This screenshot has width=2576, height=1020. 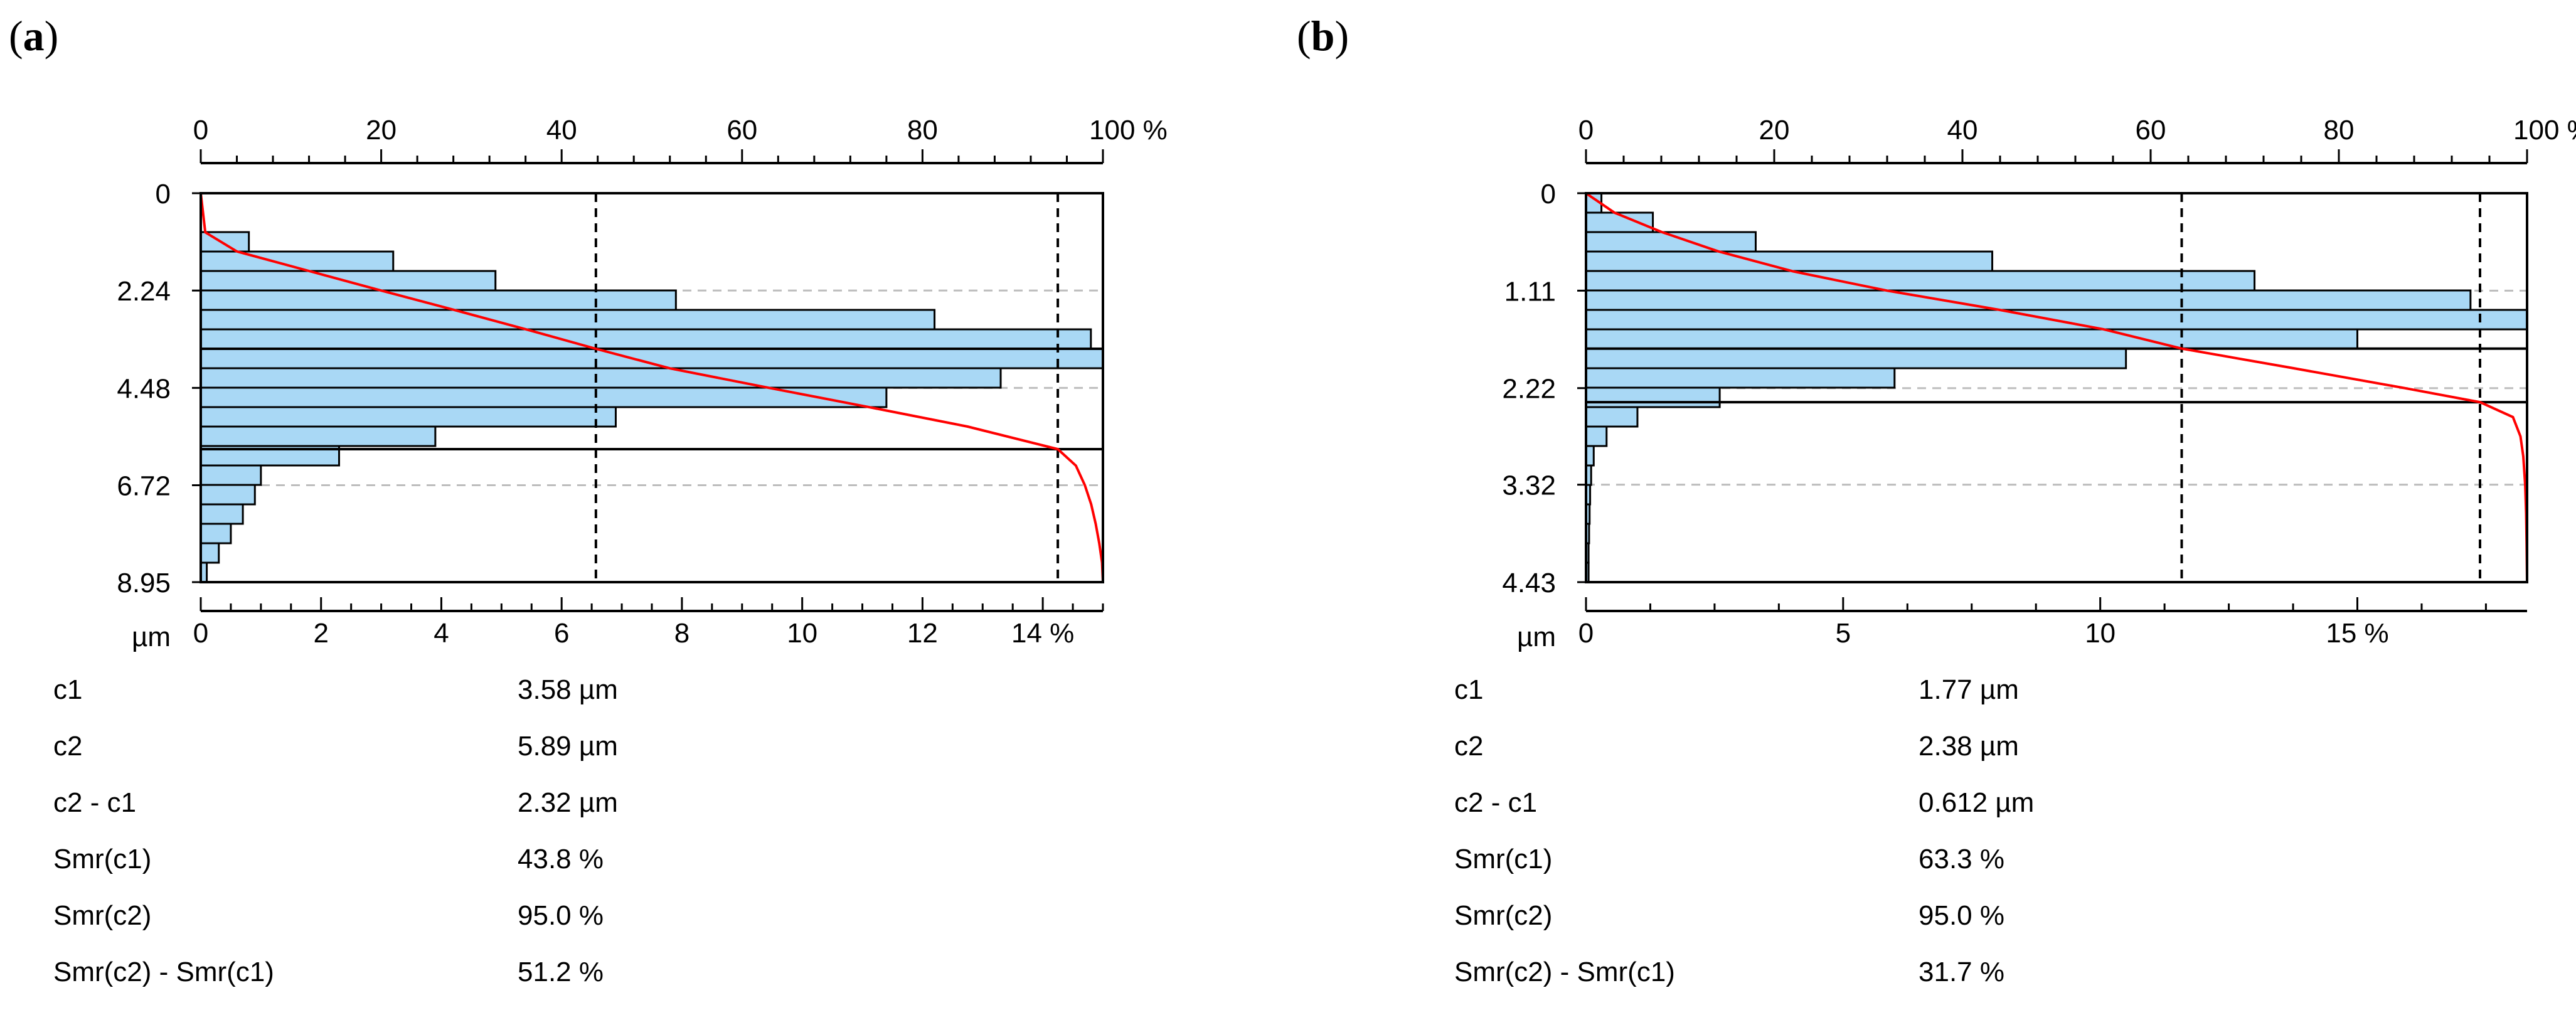 I want to click on stat-value: 2.32 µm, so click(x=568, y=803).